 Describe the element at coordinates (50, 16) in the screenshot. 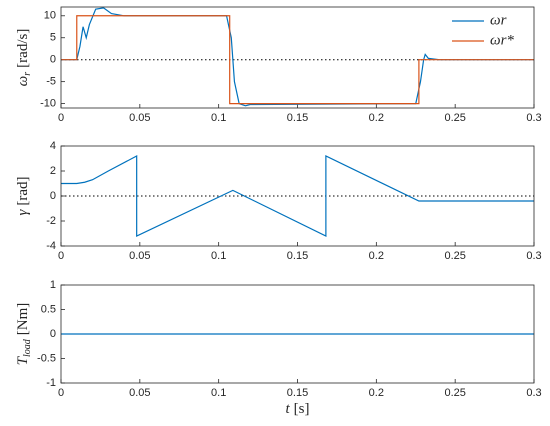

I see `y-tick-label: 10` at that location.